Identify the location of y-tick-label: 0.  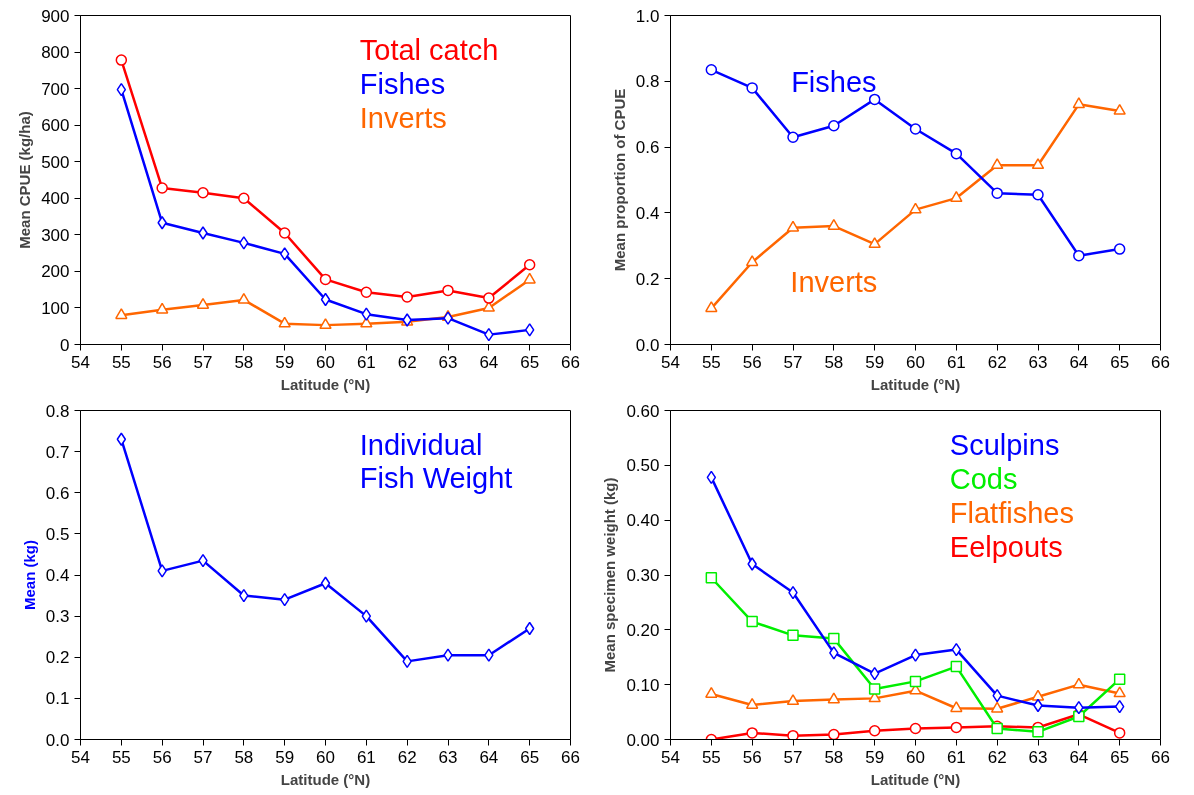
(65, 345).